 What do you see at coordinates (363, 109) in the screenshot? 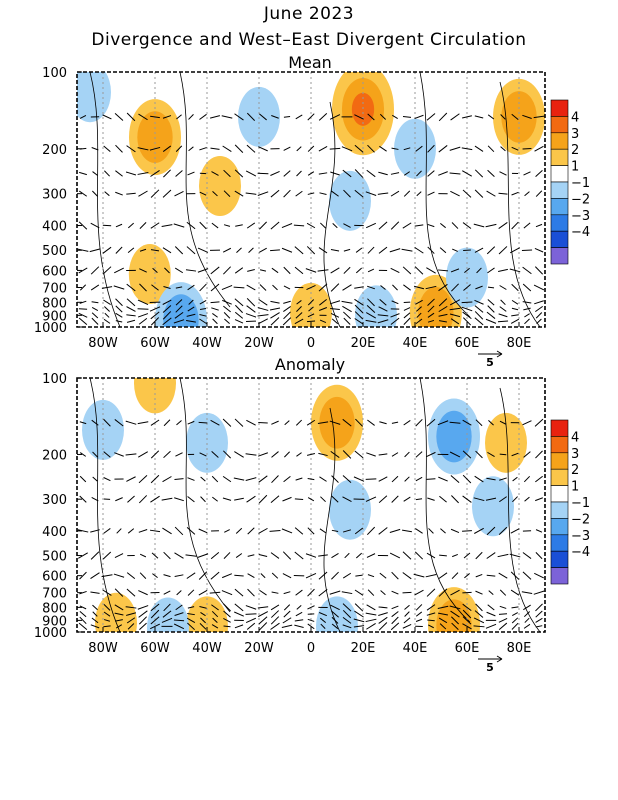
I see `divergence-blob` at bounding box center [363, 109].